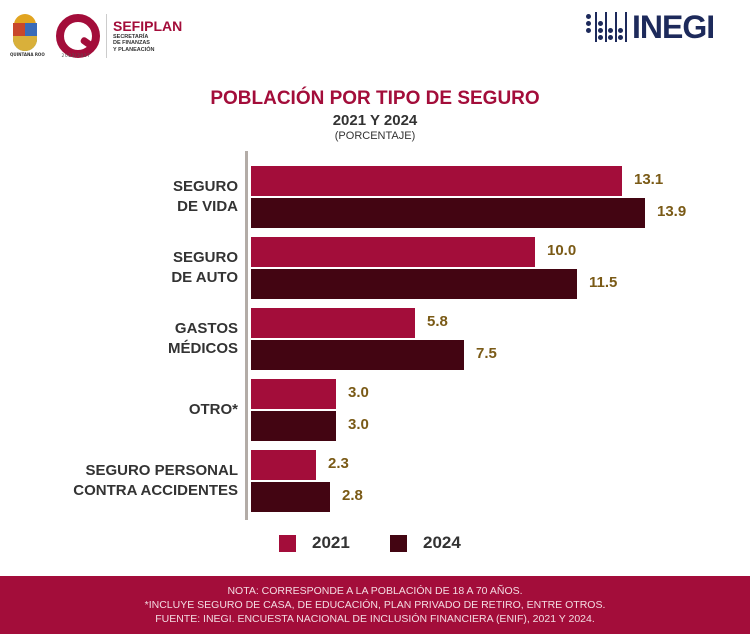 The width and height of the screenshot is (750, 634). Describe the element at coordinates (131, 36) in the screenshot. I see `sefiplan-sub-1: SECRETARÍA` at that location.